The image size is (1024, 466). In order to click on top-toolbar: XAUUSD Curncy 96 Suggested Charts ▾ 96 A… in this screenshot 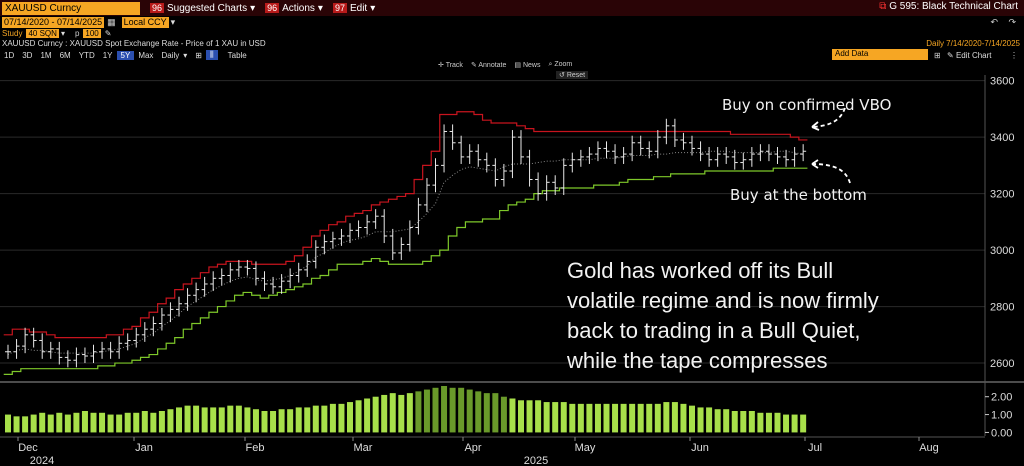, I will do `click(512, 8)`.